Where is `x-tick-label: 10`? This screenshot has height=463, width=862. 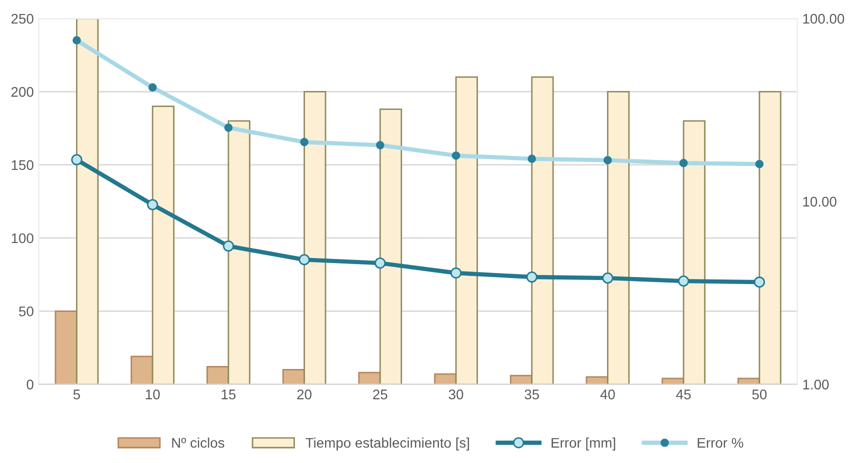
x-tick-label: 10 is located at coordinates (153, 395).